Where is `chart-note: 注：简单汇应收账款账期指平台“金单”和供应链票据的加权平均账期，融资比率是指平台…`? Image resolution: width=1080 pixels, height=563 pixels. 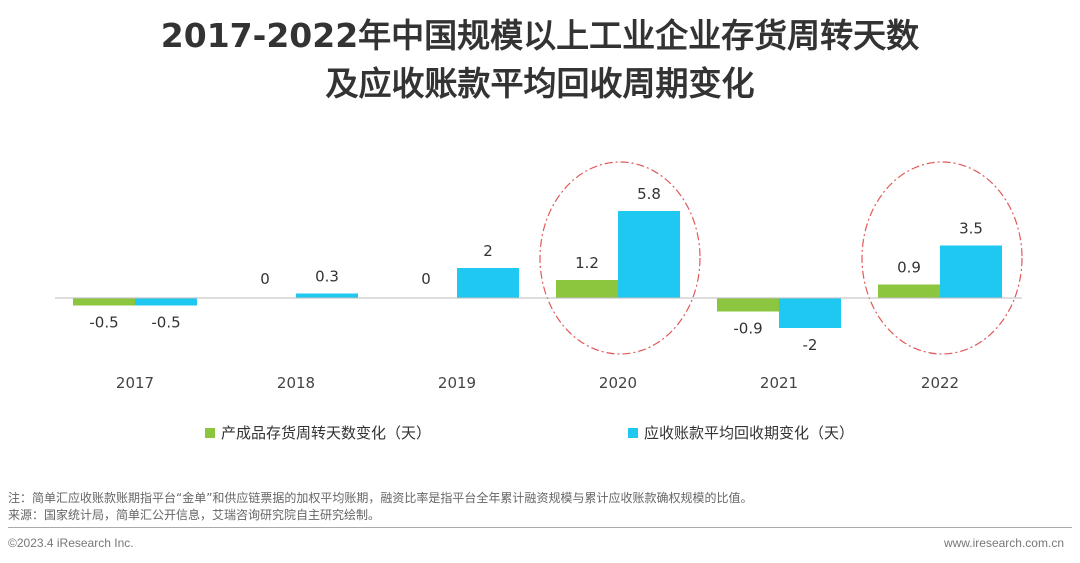 chart-note: 注：简单汇应收账款账期指平台“金单”和供应链票据的加权平均账期，融资比率是指平台… is located at coordinates (380, 498).